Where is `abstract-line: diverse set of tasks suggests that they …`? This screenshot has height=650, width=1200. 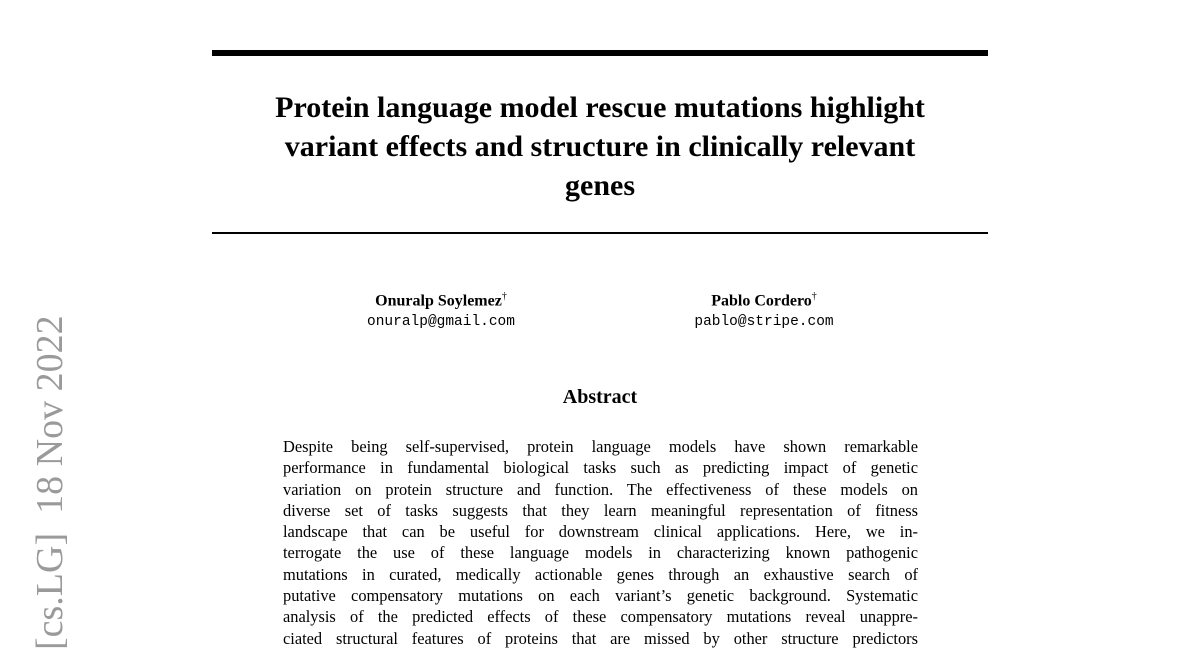 abstract-line: diverse set of tasks suggests that they … is located at coordinates (600, 510).